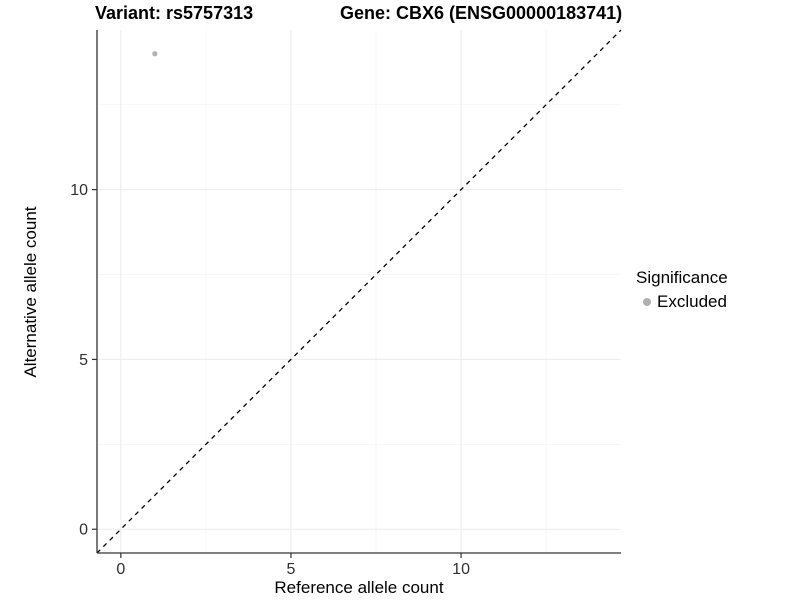 This screenshot has height=600, width=800. What do you see at coordinates (174, 13) in the screenshot?
I see `variant-title: Variant: rs5757313` at bounding box center [174, 13].